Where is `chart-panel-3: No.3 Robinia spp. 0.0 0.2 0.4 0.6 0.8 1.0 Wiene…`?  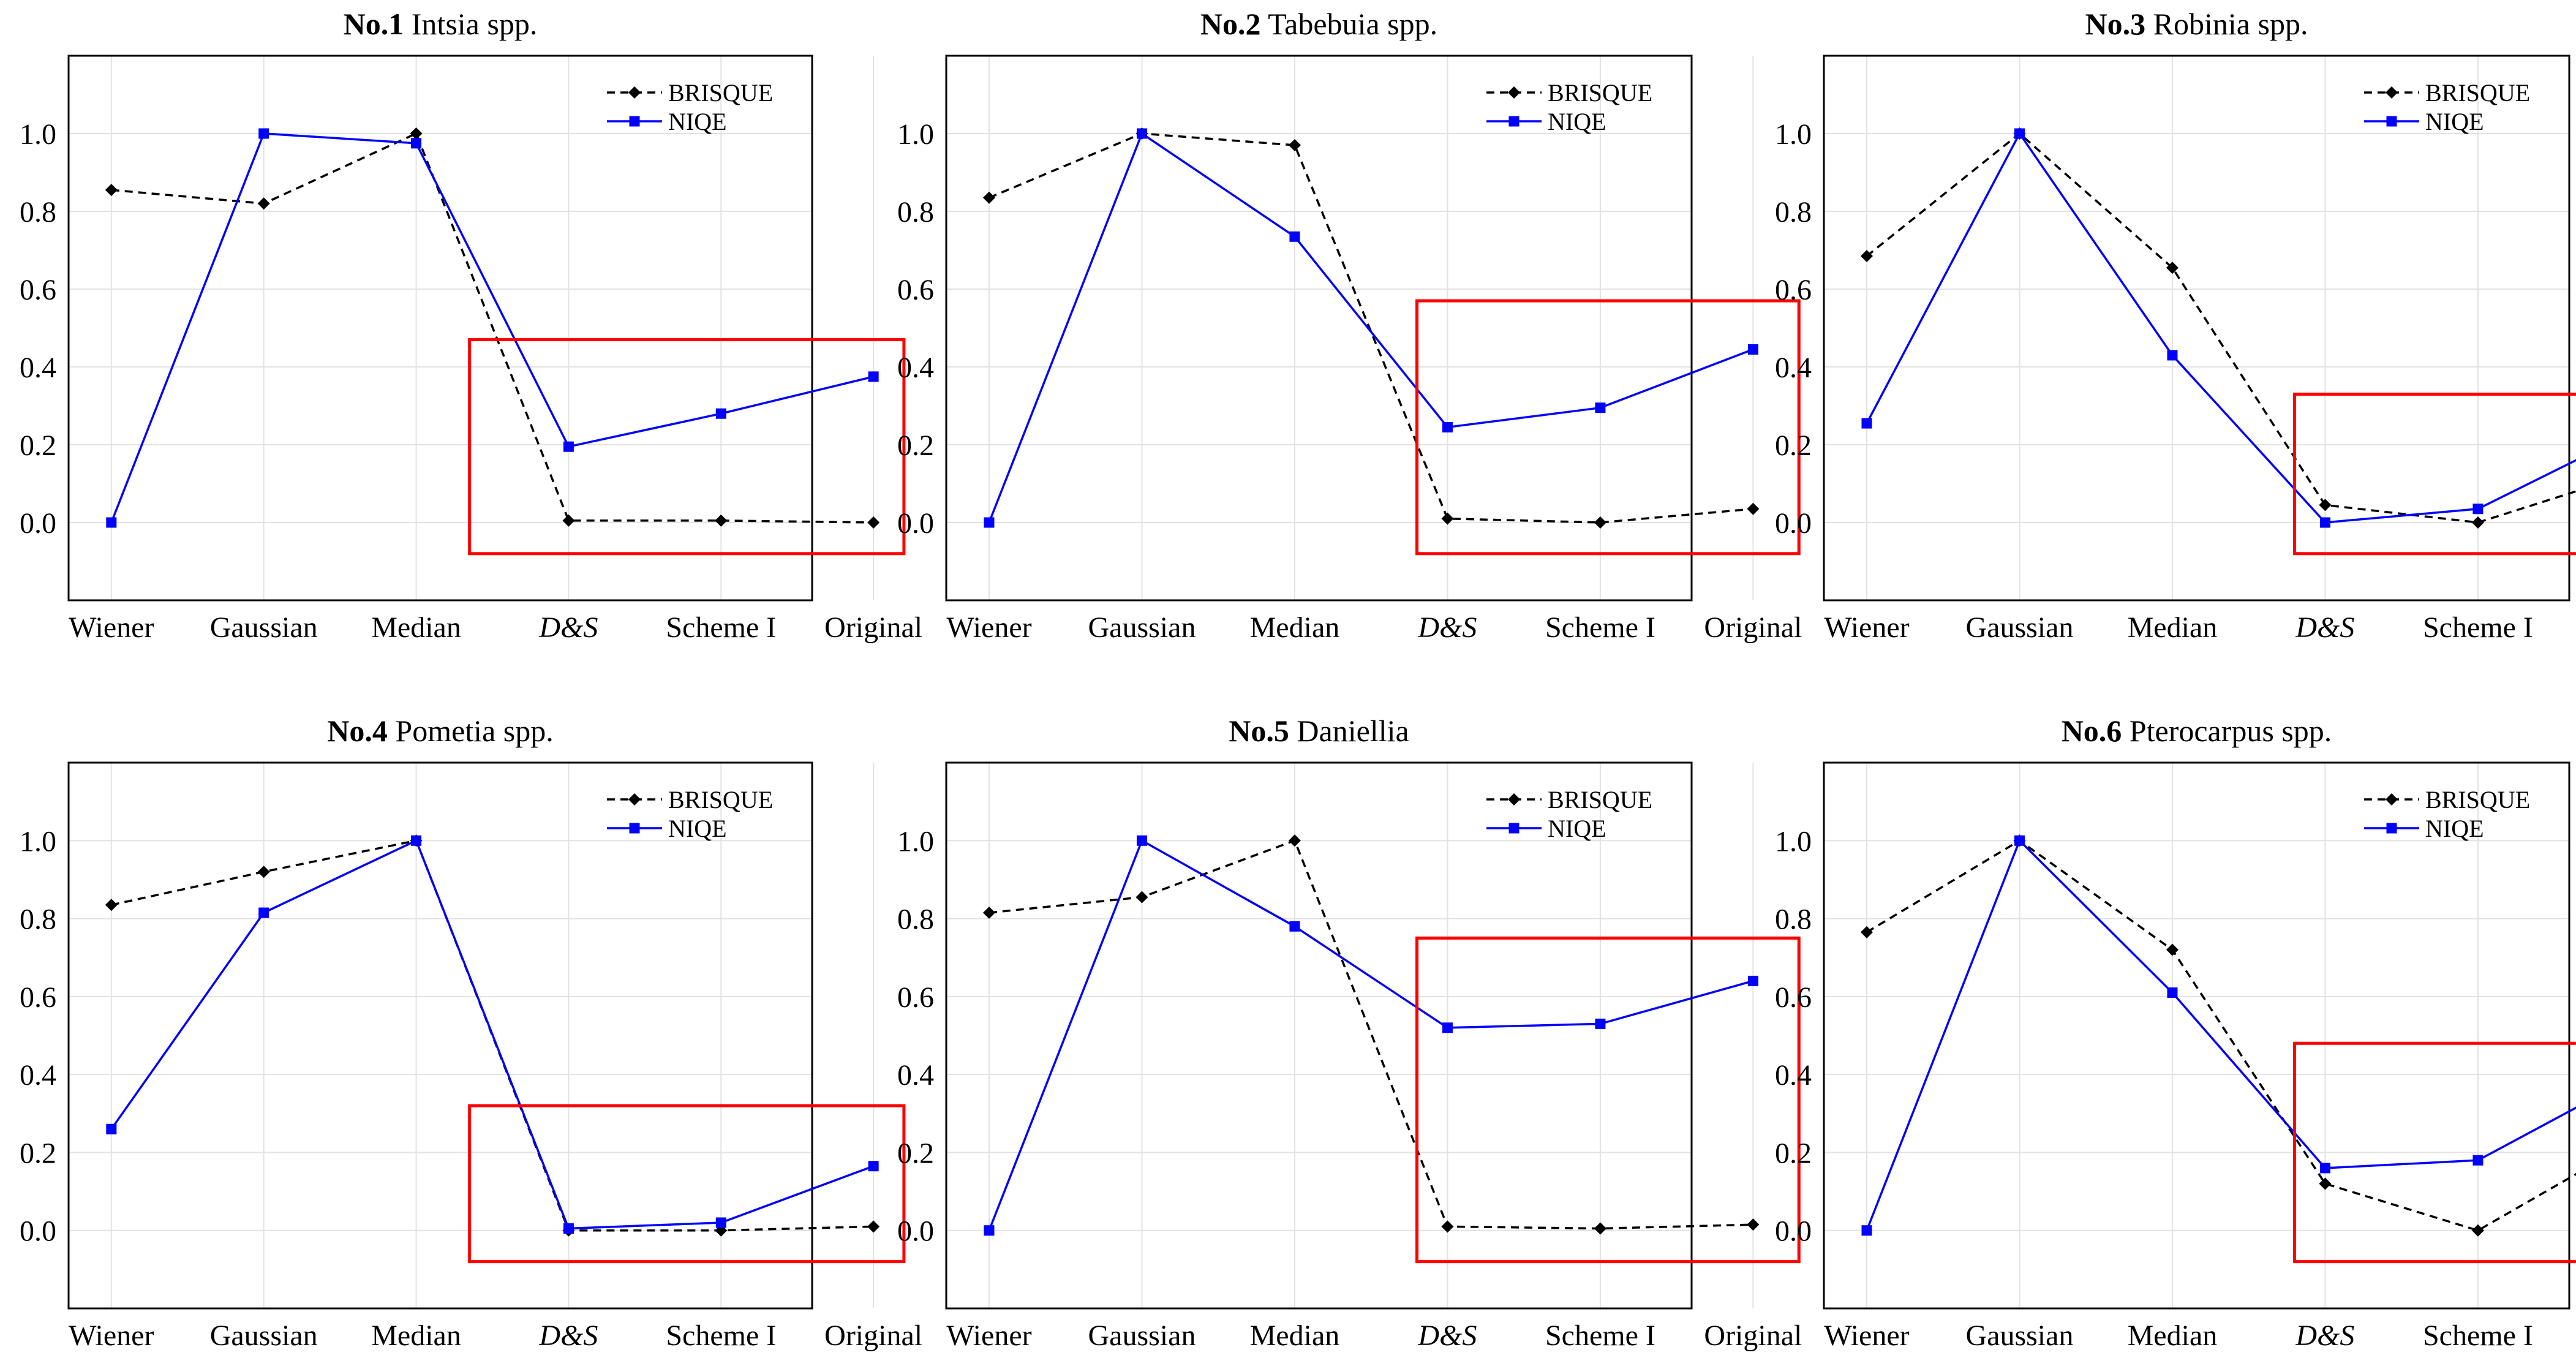 chart-panel-3: No.3 Robinia spp. 0.0 0.2 0.4 0.6 0.8 1.0 Wiene… is located at coordinates (2175, 325).